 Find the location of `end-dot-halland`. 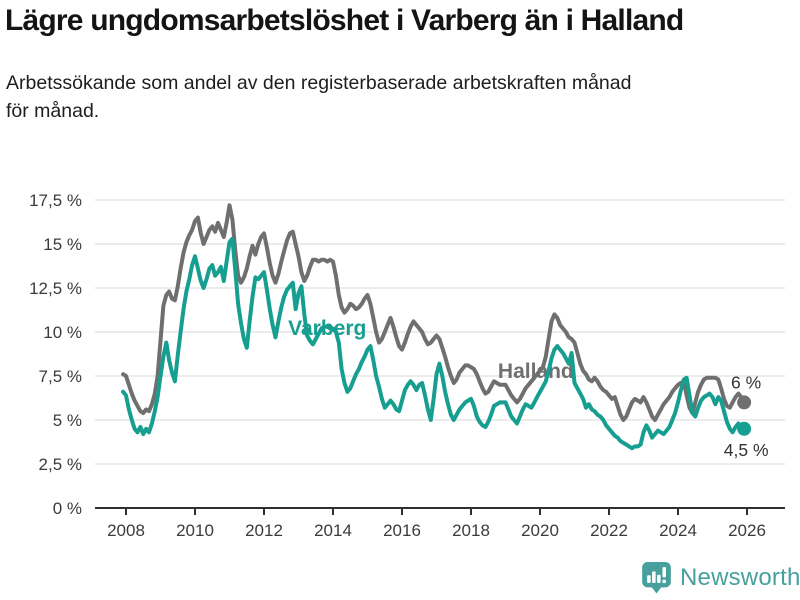

end-dot-halland is located at coordinates (744, 402).